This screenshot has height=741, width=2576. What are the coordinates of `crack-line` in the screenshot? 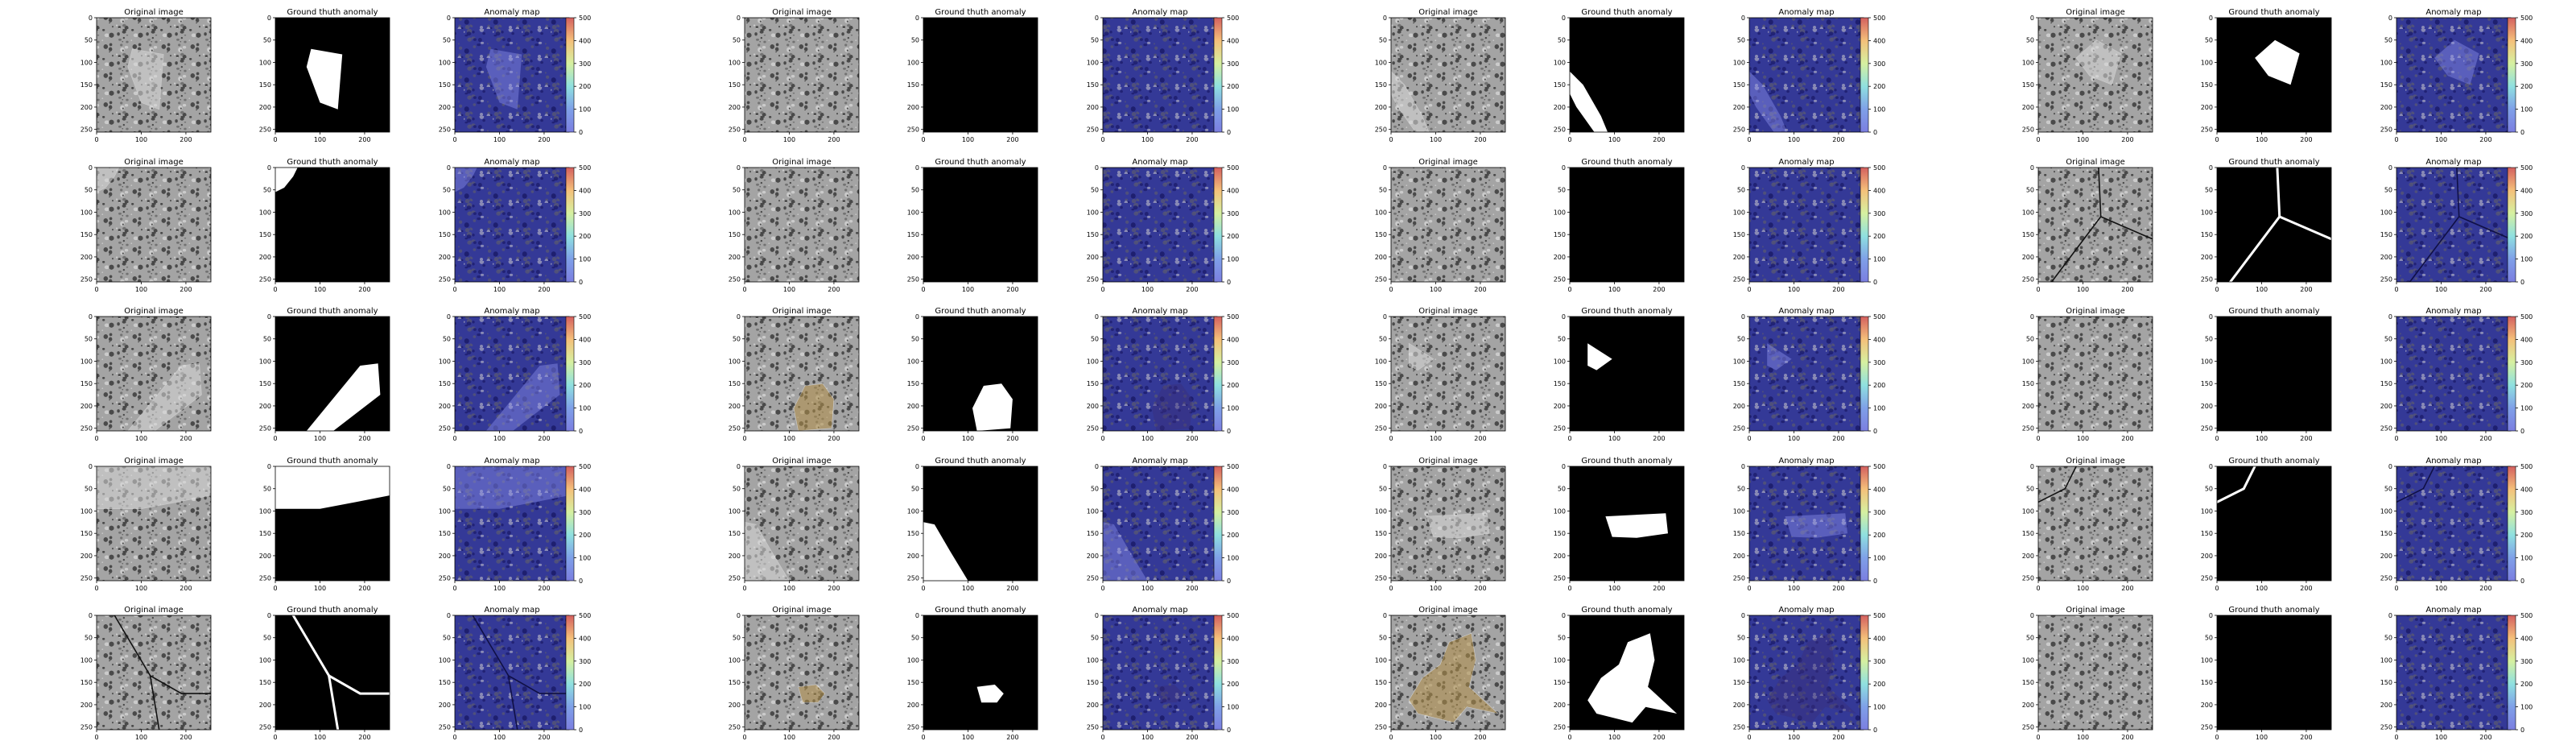 It's located at (538, 684).